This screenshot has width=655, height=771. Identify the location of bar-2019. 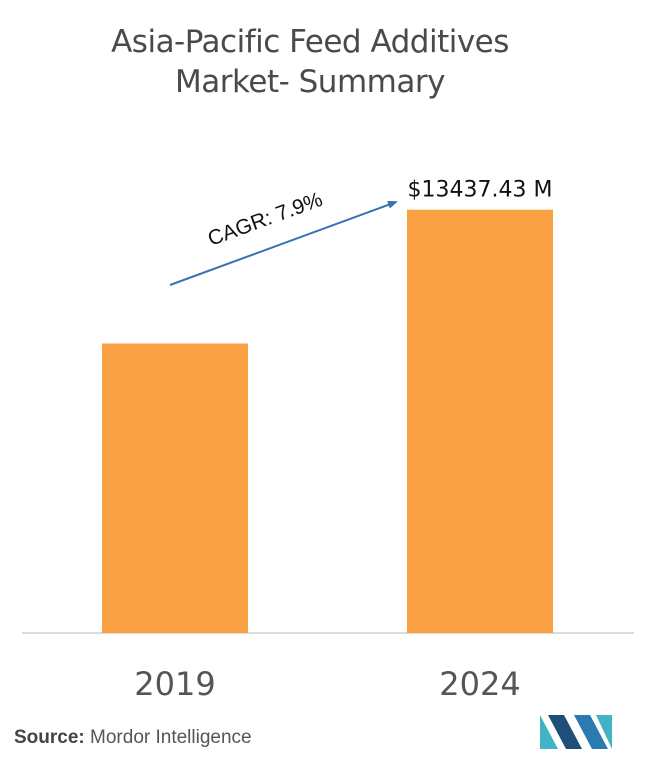
(175, 488).